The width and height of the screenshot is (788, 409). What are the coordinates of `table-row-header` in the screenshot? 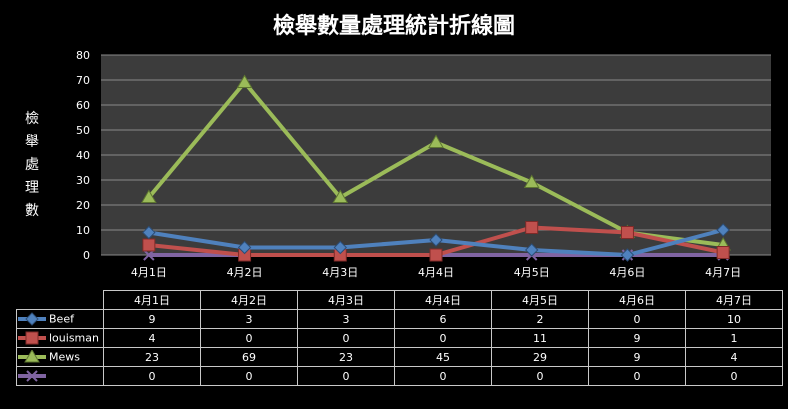 It's located at (60, 376).